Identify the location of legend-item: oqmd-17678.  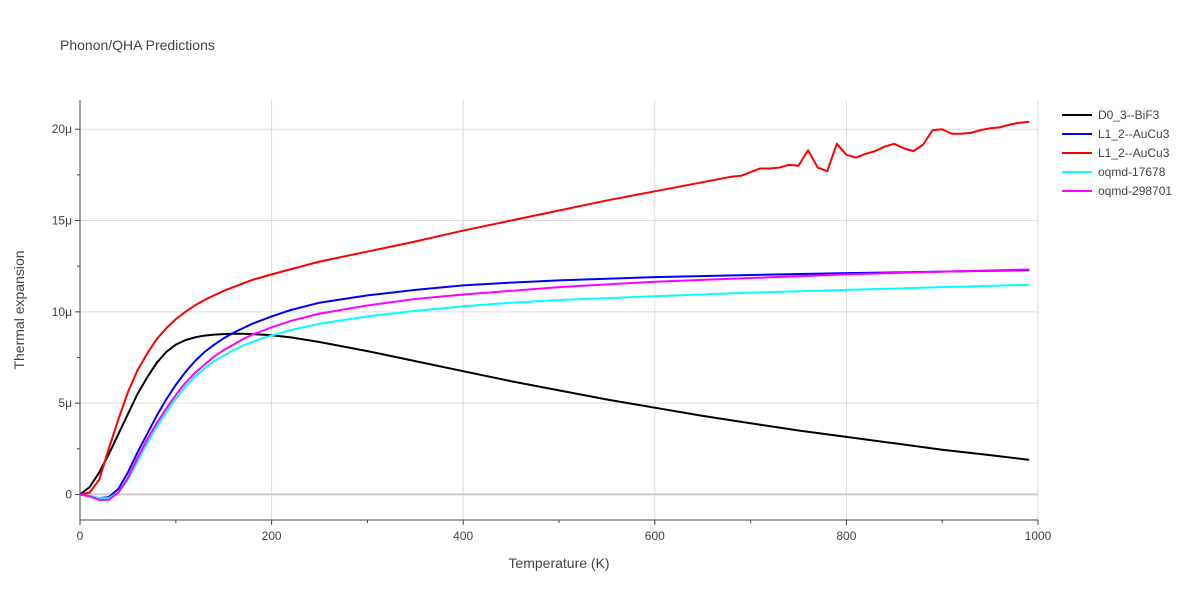
(1114, 172).